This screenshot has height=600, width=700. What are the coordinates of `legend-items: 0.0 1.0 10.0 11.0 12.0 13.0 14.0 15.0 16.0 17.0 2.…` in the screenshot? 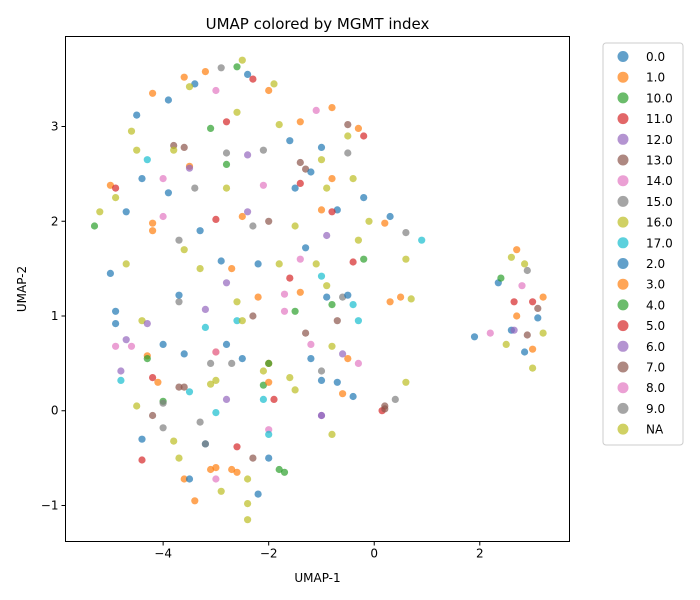 It's located at (645, 243).